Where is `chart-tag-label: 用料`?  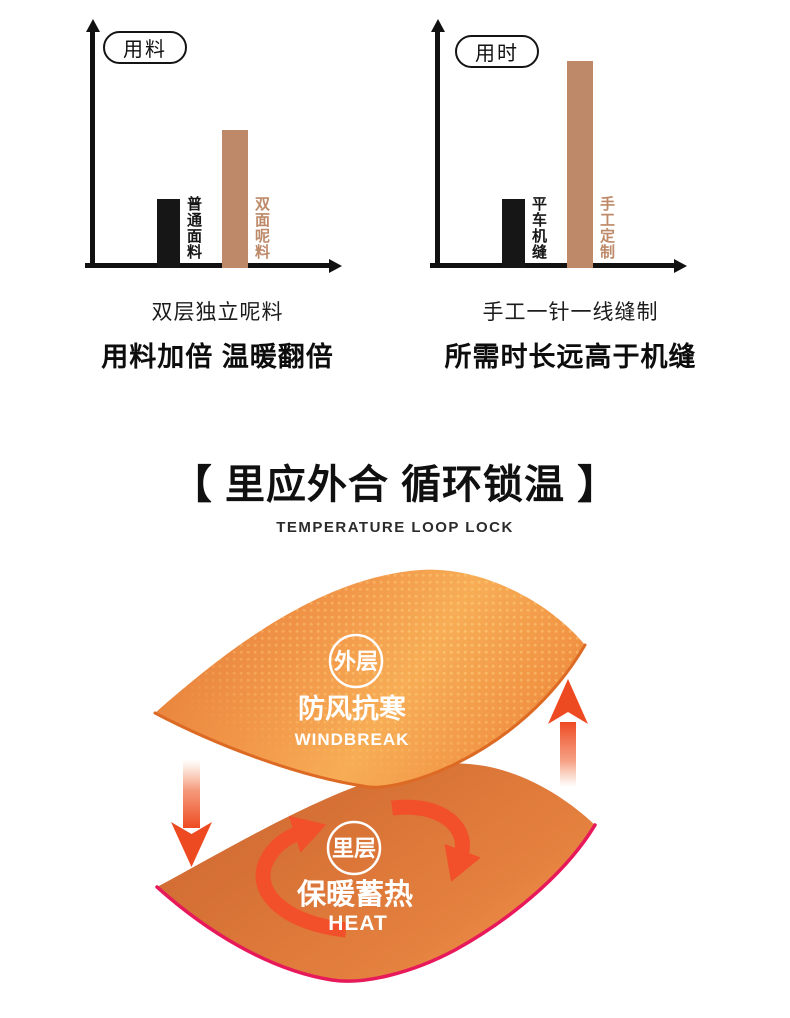
chart-tag-label: 用料 is located at coordinates (145, 50).